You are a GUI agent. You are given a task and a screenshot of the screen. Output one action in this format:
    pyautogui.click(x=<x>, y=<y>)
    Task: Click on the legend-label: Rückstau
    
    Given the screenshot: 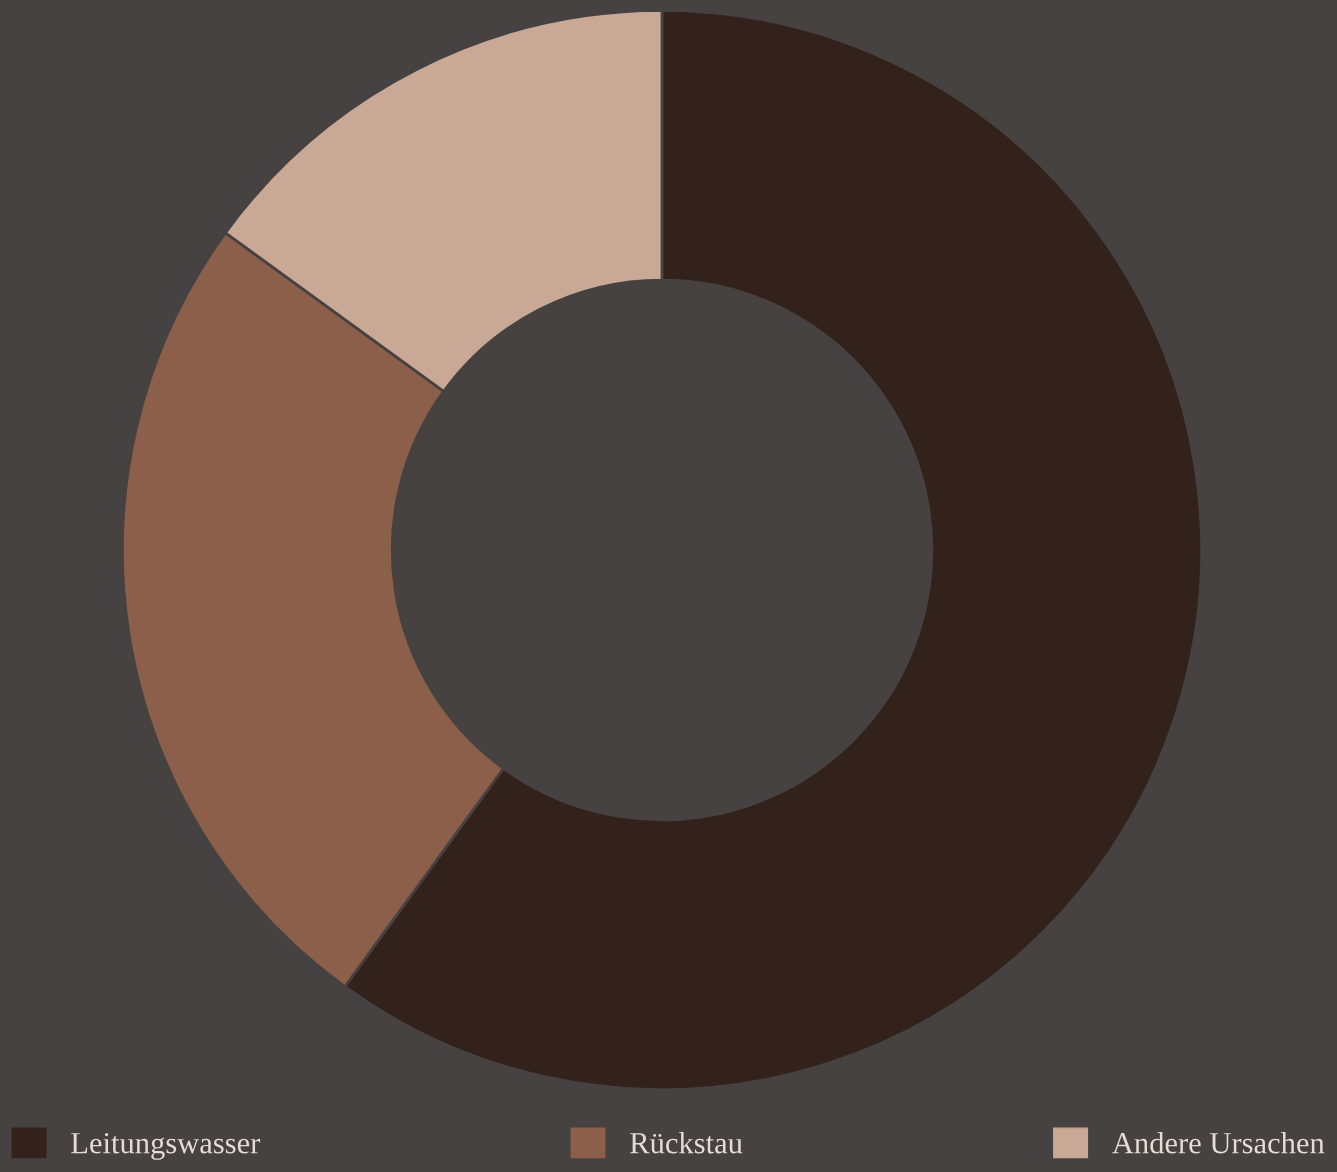 What is the action you would take?
    pyautogui.click(x=686, y=1142)
    